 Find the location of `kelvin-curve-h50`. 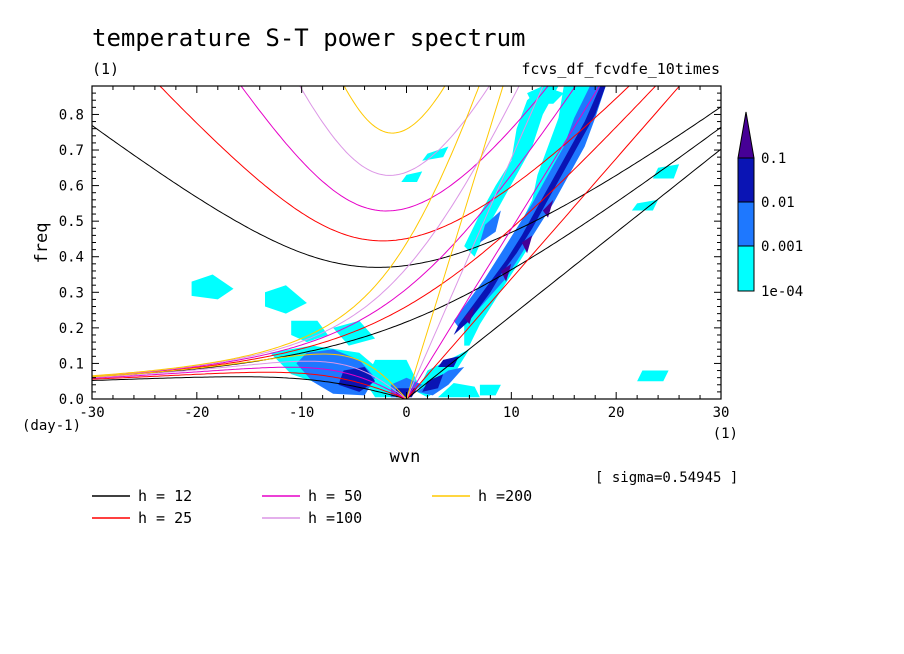

kelvin-curve-h50 is located at coordinates (503, 242).